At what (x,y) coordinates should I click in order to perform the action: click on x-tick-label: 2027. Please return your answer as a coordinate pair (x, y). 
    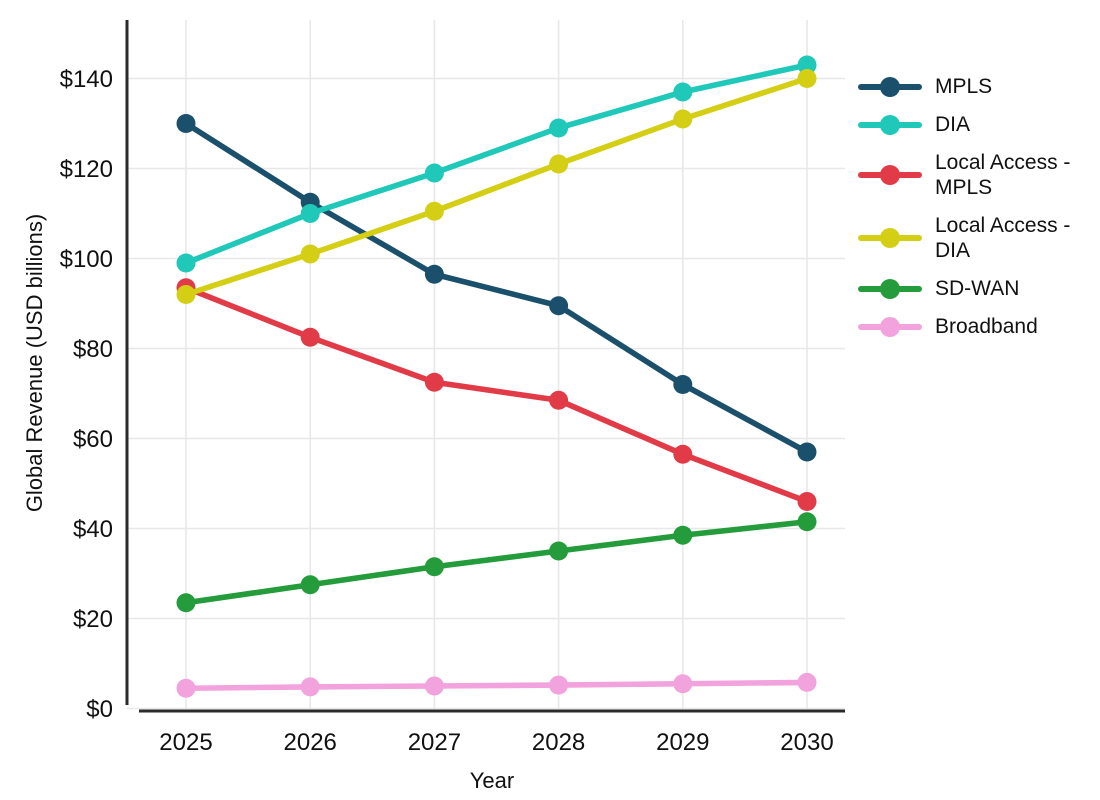
    Looking at the image, I should click on (434, 742).